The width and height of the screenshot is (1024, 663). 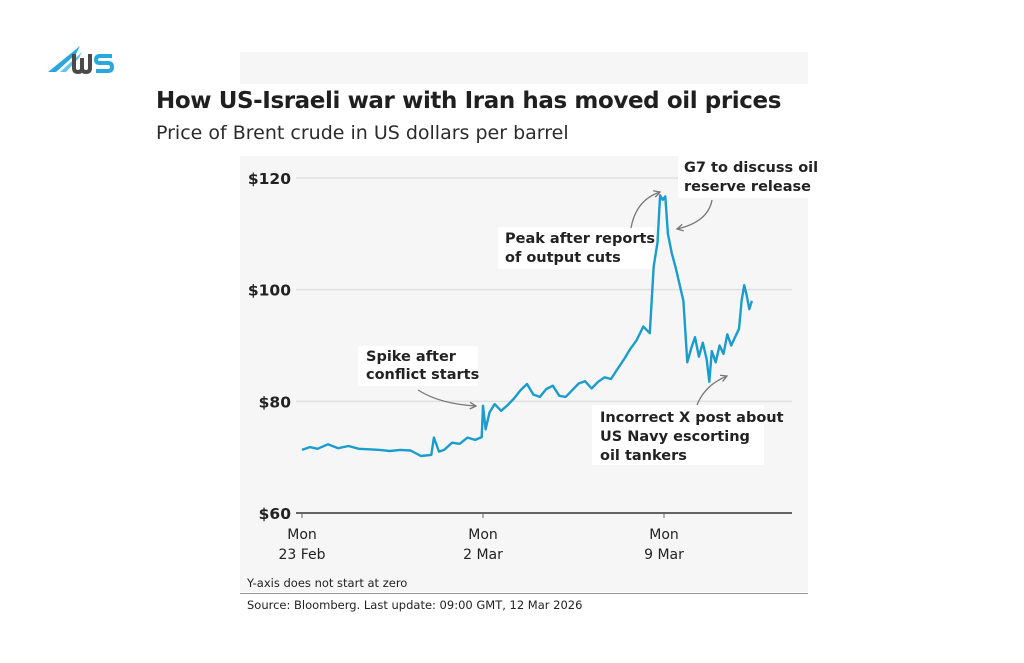 What do you see at coordinates (411, 357) in the screenshot?
I see `annotation-text: Spike after` at bounding box center [411, 357].